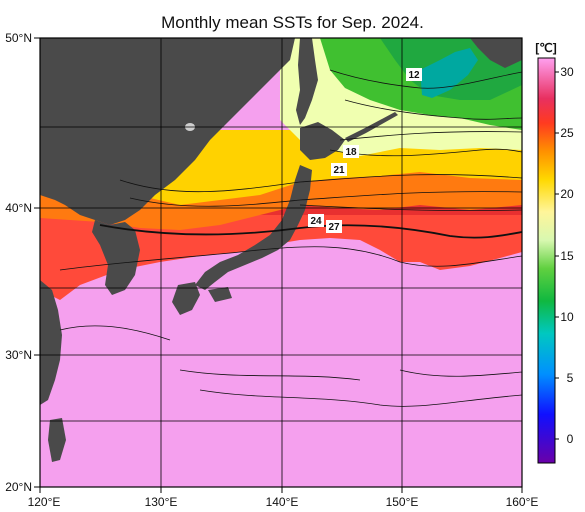 The width and height of the screenshot is (585, 512). What do you see at coordinates (402, 502) in the screenshot?
I see `lon-label-150: 150°E` at bounding box center [402, 502].